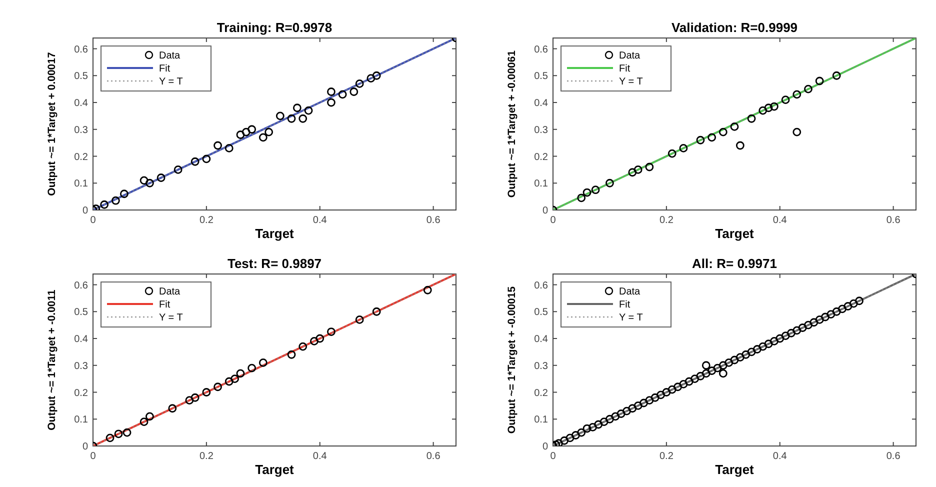 The width and height of the screenshot is (936, 487). I want to click on y-axis-title: Output ~= 1*Target + -0.00061, so click(512, 124).